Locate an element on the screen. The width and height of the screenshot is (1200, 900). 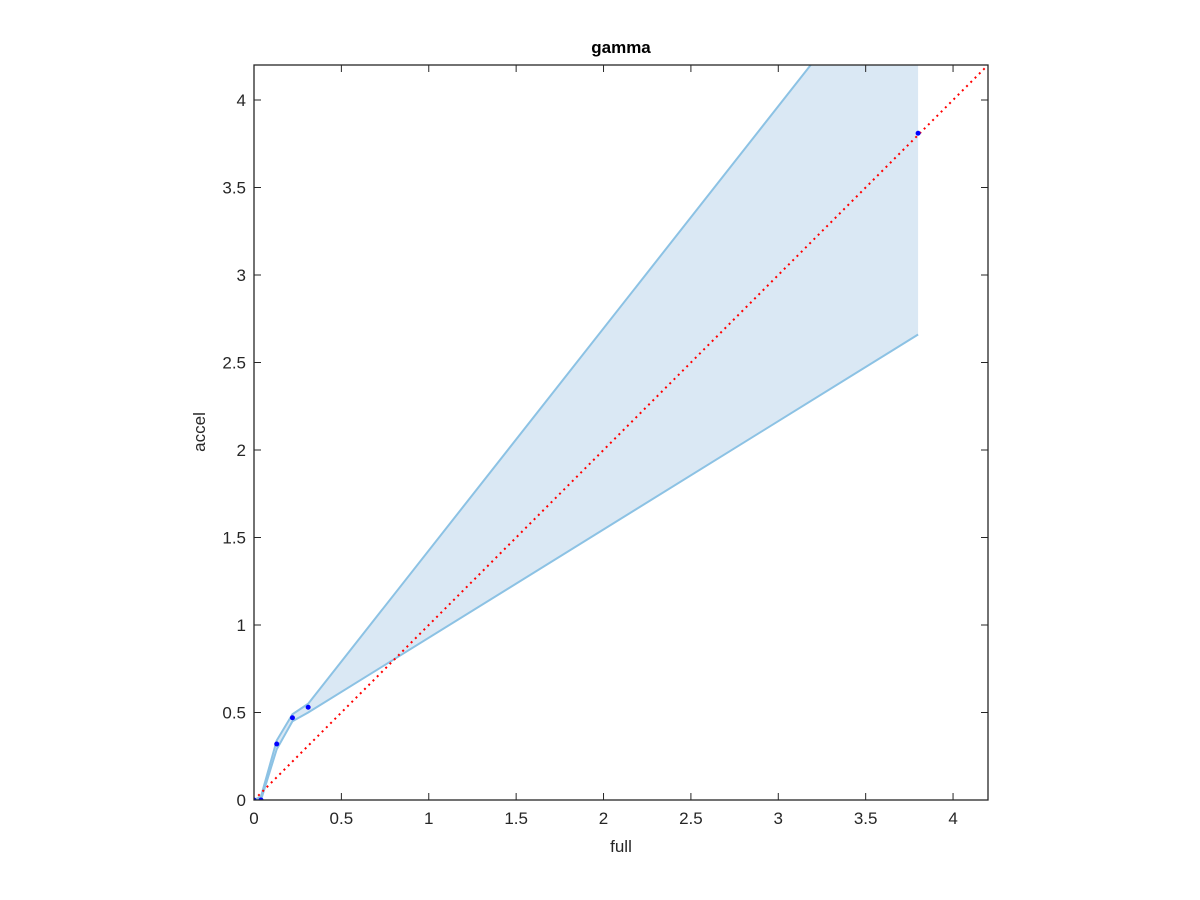
x-tick-label: 1.5 is located at coordinates (516, 818).